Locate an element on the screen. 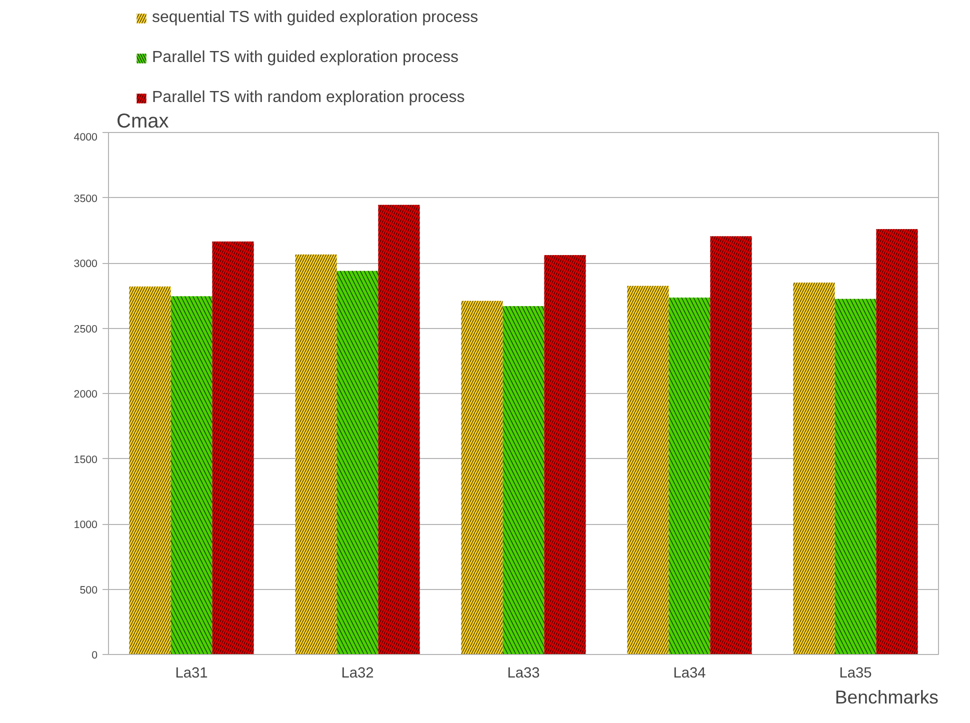  x-tick-label: La32 is located at coordinates (357, 674).